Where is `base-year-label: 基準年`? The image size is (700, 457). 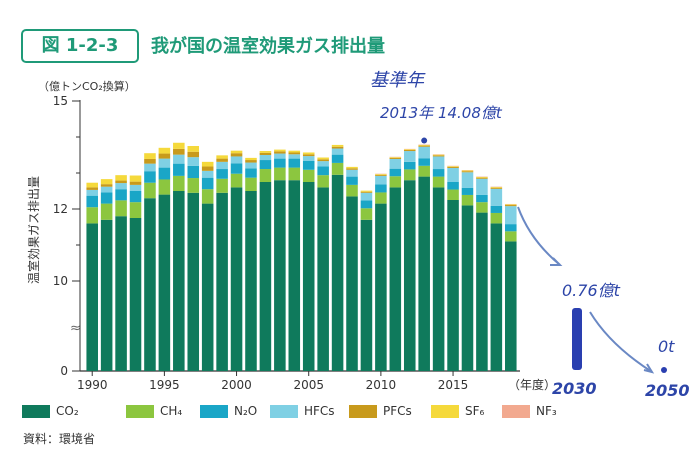 base-year-label: 基準年 is located at coordinates (398, 80).